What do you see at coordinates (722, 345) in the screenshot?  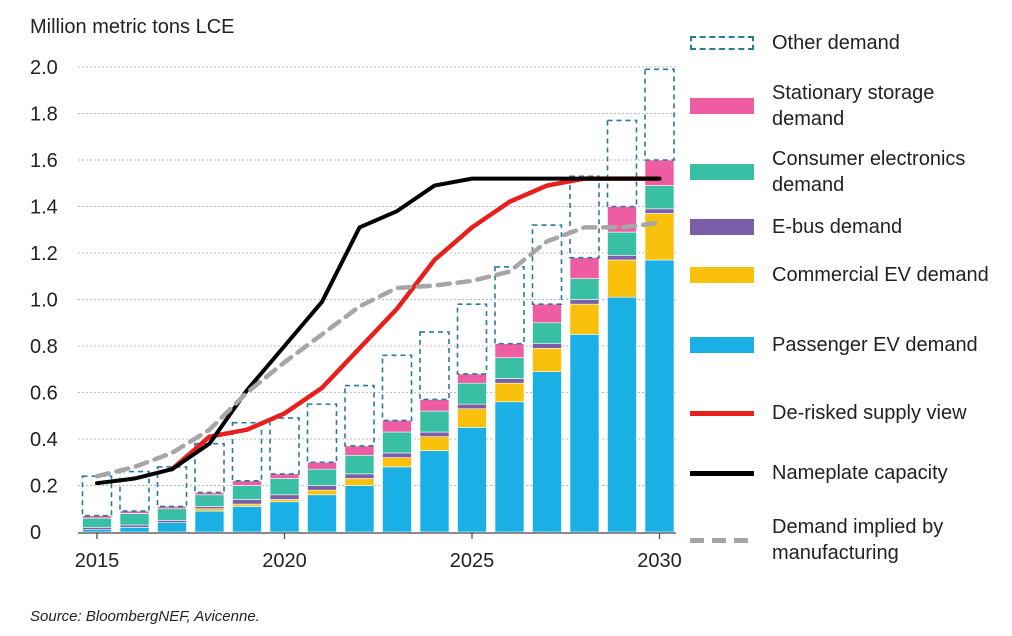 I see `legend-swatch-passenger` at bounding box center [722, 345].